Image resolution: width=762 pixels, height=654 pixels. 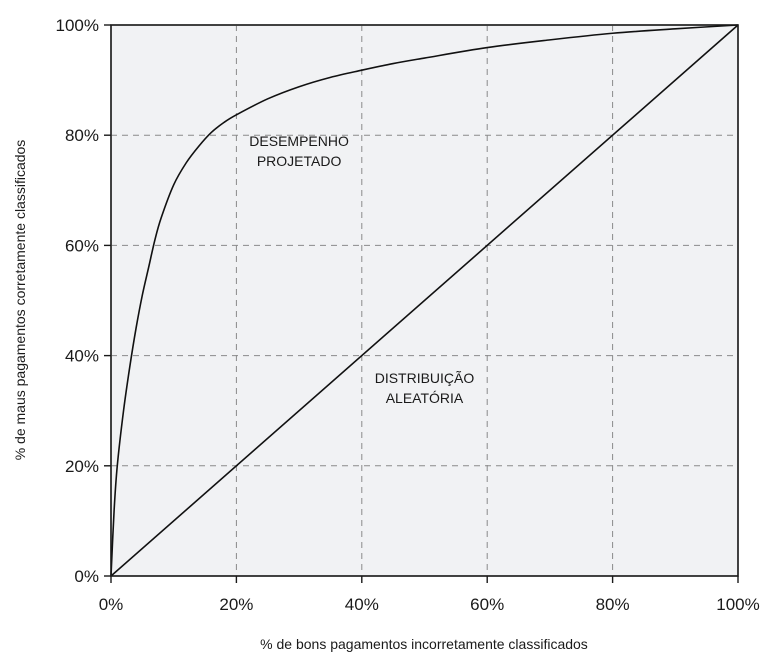 What do you see at coordinates (82, 245) in the screenshot?
I see `y-tick-label: 60%` at bounding box center [82, 245].